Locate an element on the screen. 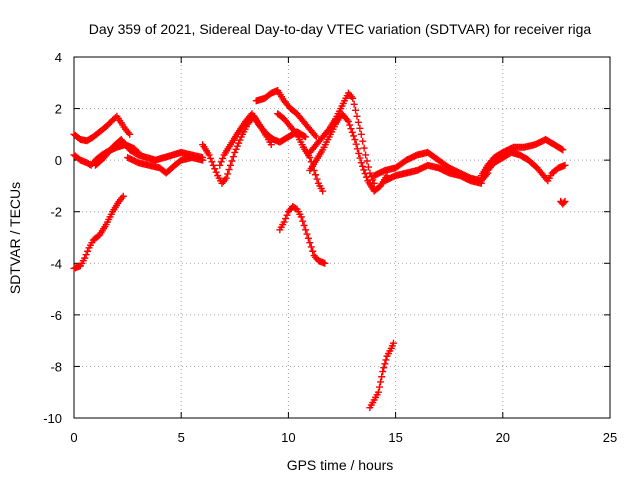 The height and width of the screenshot is (480, 640). y-tick-label: -8 is located at coordinates (56, 366).